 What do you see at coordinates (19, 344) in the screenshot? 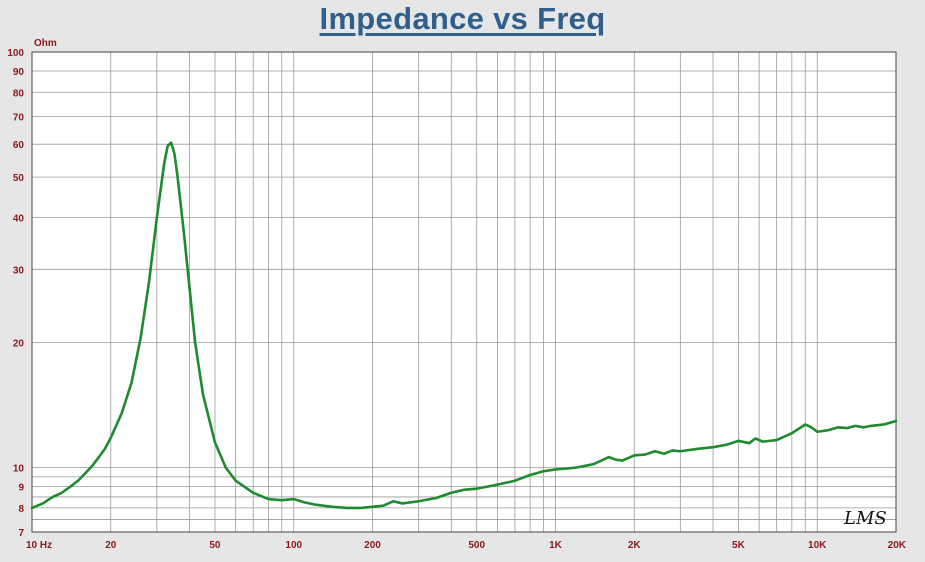
I see `y-tick-label: 20` at bounding box center [19, 344].